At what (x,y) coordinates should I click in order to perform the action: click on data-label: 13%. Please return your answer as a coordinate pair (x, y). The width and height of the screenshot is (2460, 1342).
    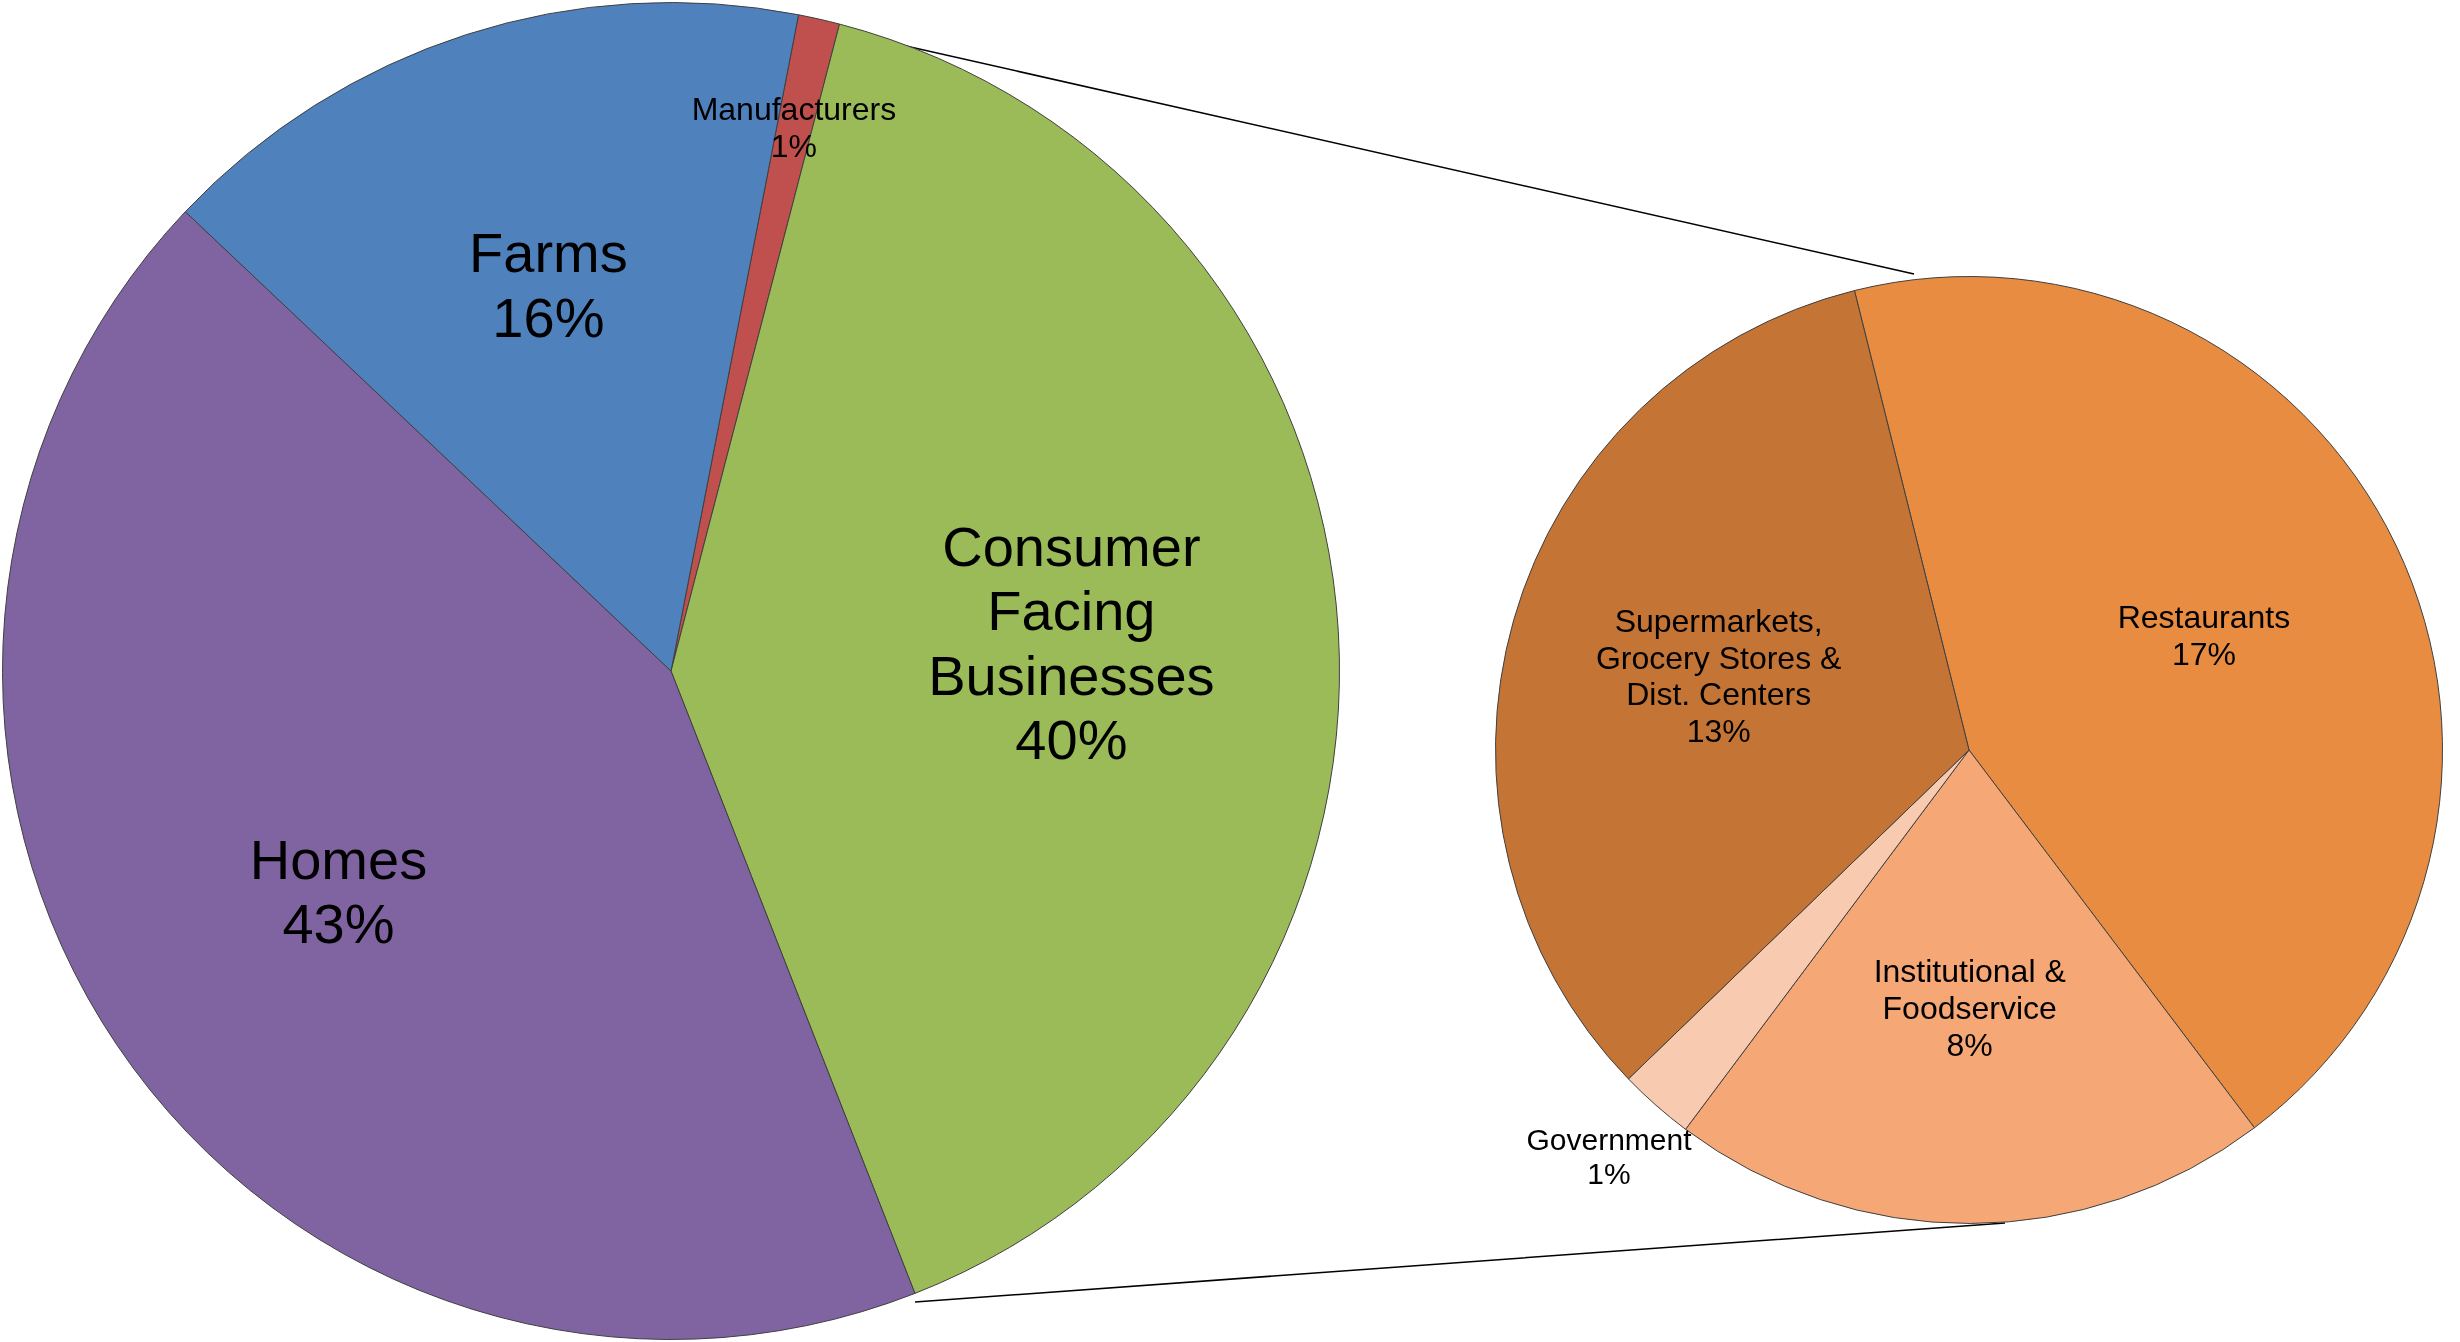
    Looking at the image, I should click on (1718, 731).